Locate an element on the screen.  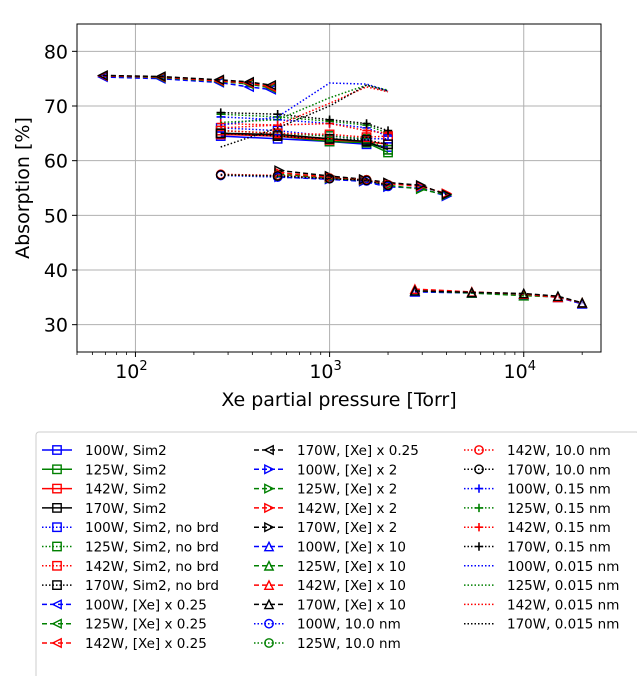
legend-item: 125W, [Xe] x 10 is located at coordinates (330, 567).